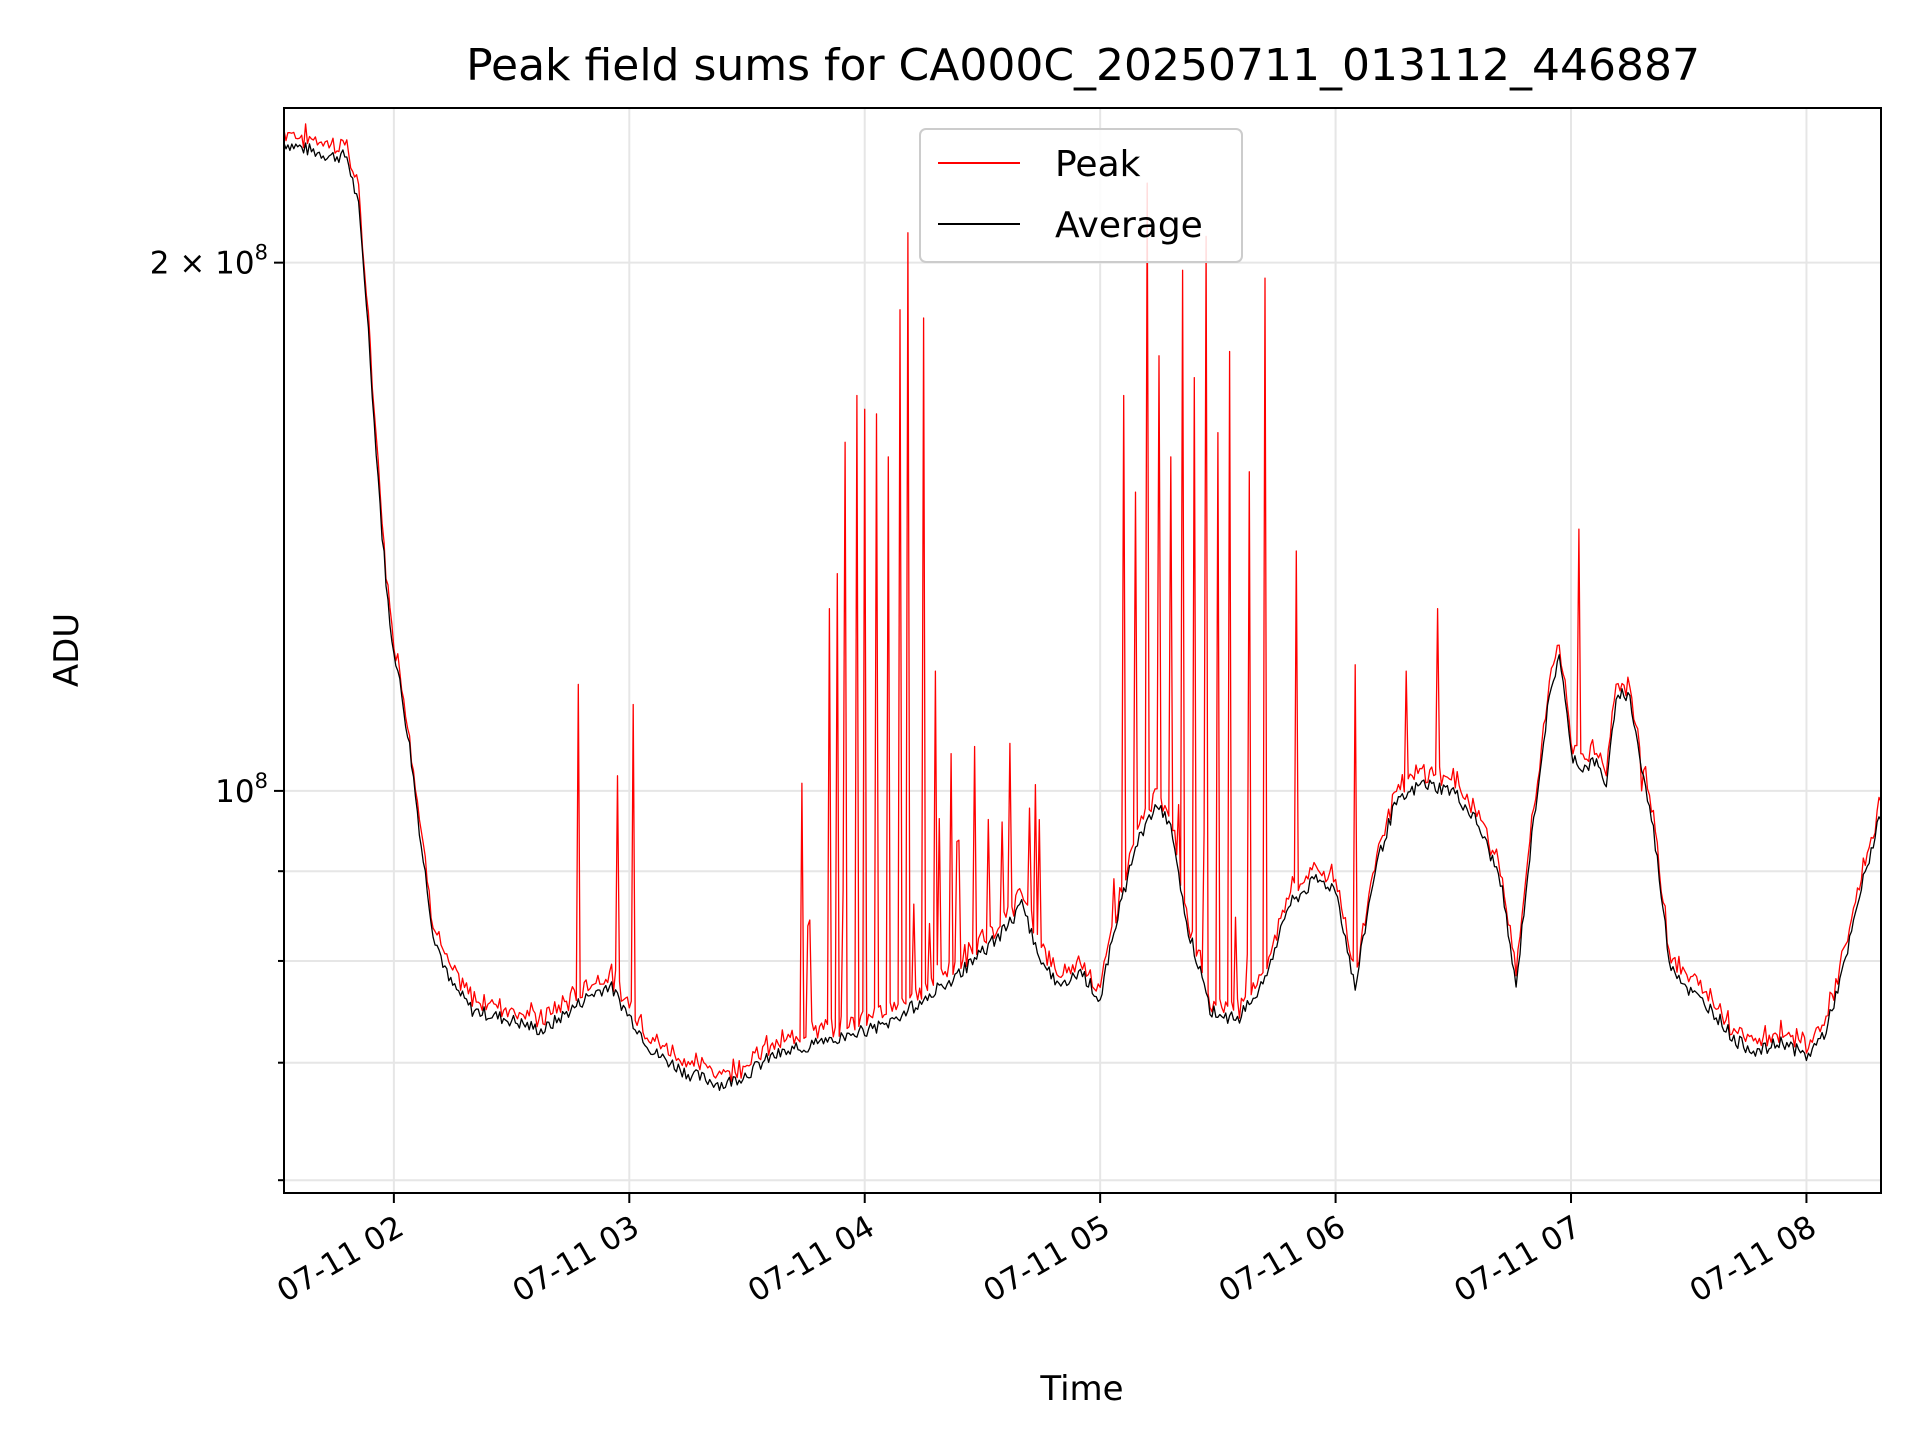 The width and height of the screenshot is (1920, 1440). I want to click on y-tick-label: 108, so click(241, 789).